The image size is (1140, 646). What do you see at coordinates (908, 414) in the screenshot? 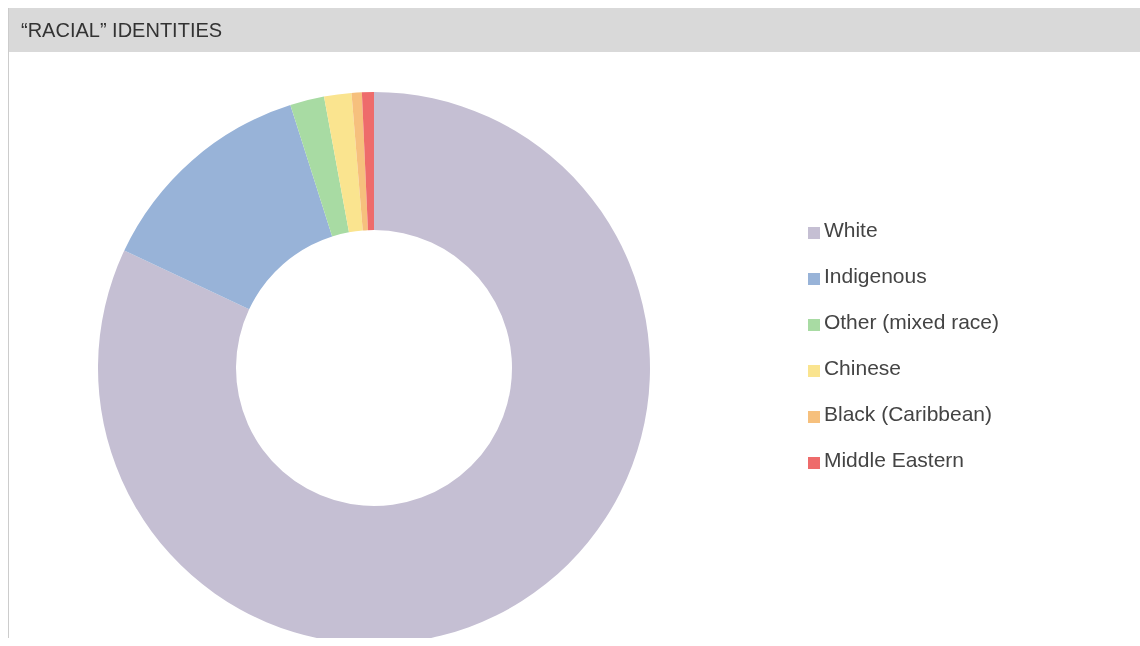
I see `legend-label: Black (Caribbean)` at bounding box center [908, 414].